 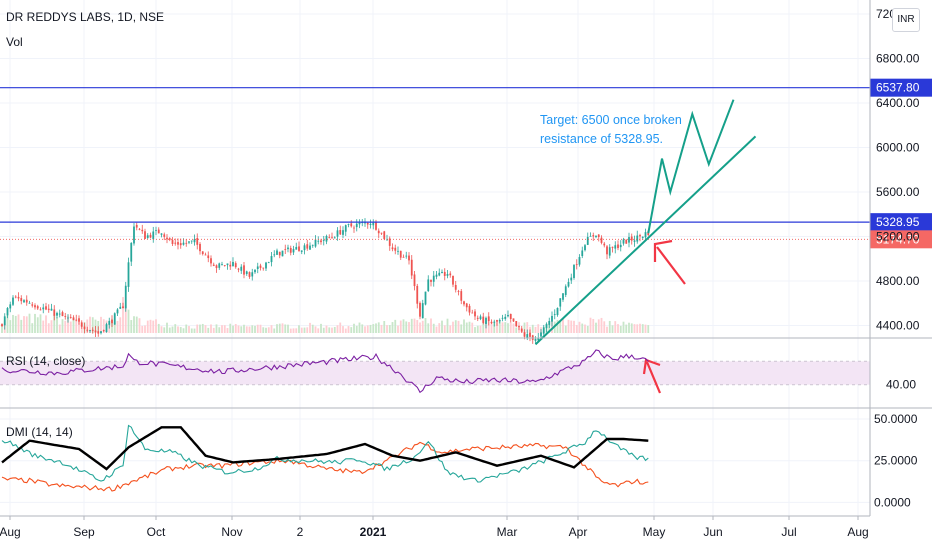 What do you see at coordinates (906, 20) in the screenshot?
I see `currency-badge: INR` at bounding box center [906, 20].